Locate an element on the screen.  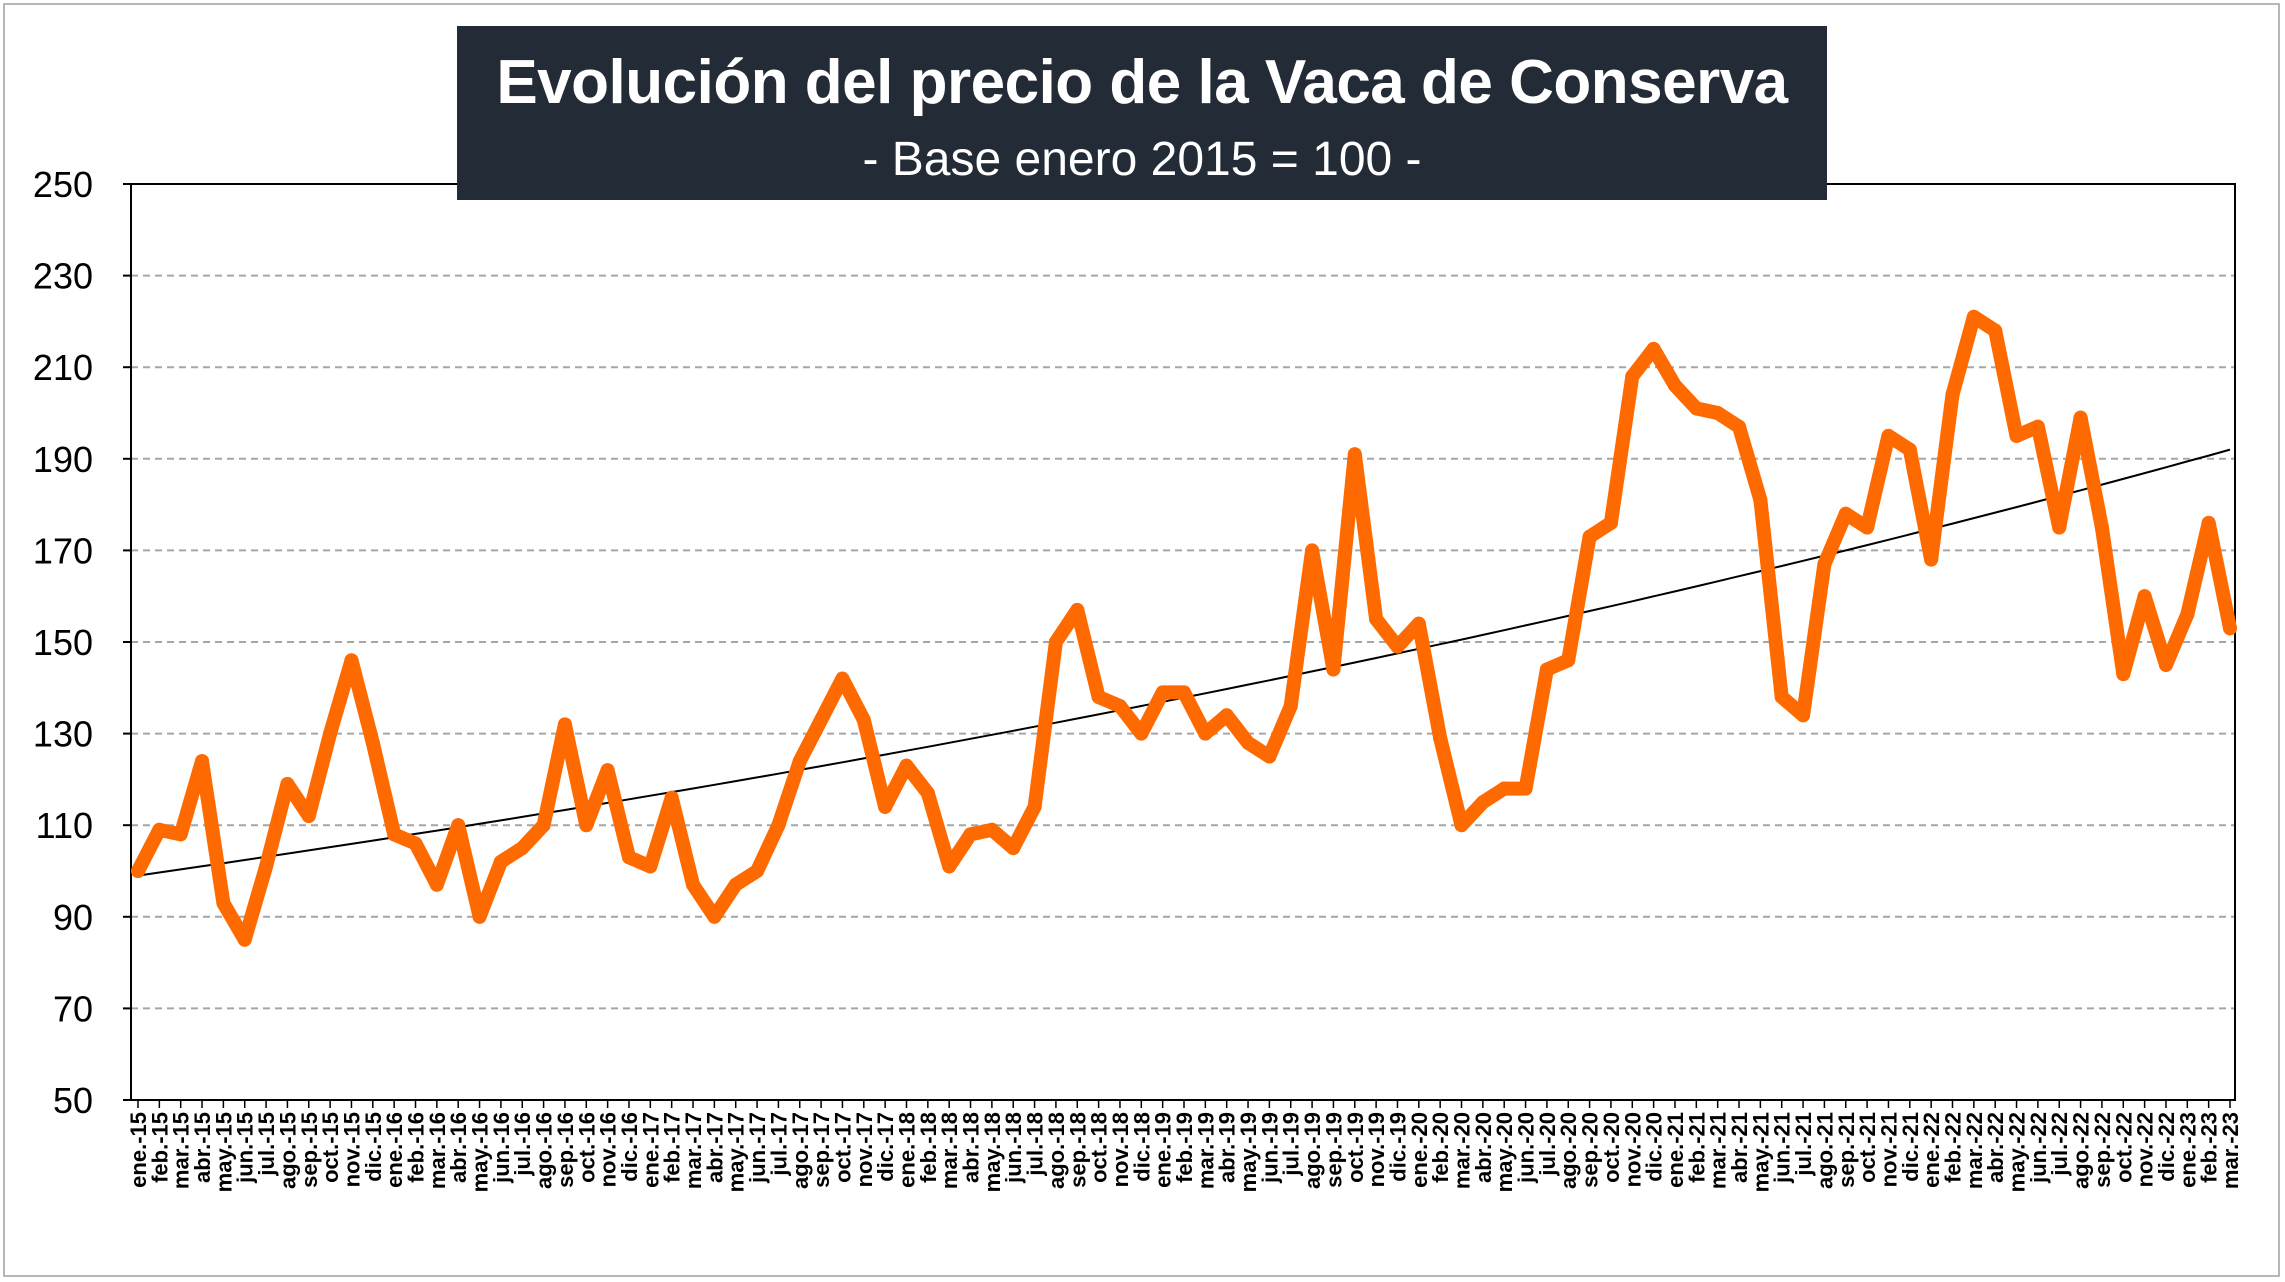
x-tick-label: abr.-15 is located at coordinates (202, 1147).